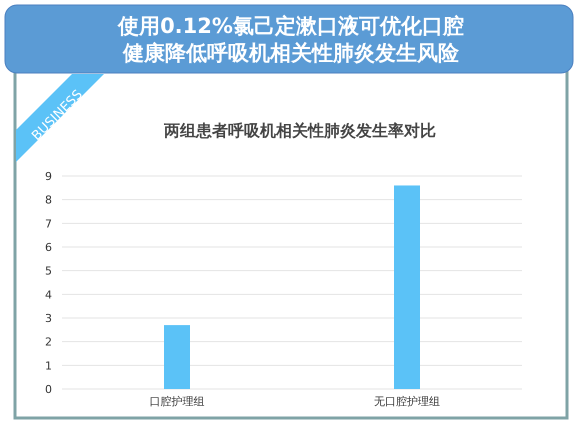 The image size is (582, 431). Describe the element at coordinates (48, 365) in the screenshot. I see `y-tick-label: 1` at that location.